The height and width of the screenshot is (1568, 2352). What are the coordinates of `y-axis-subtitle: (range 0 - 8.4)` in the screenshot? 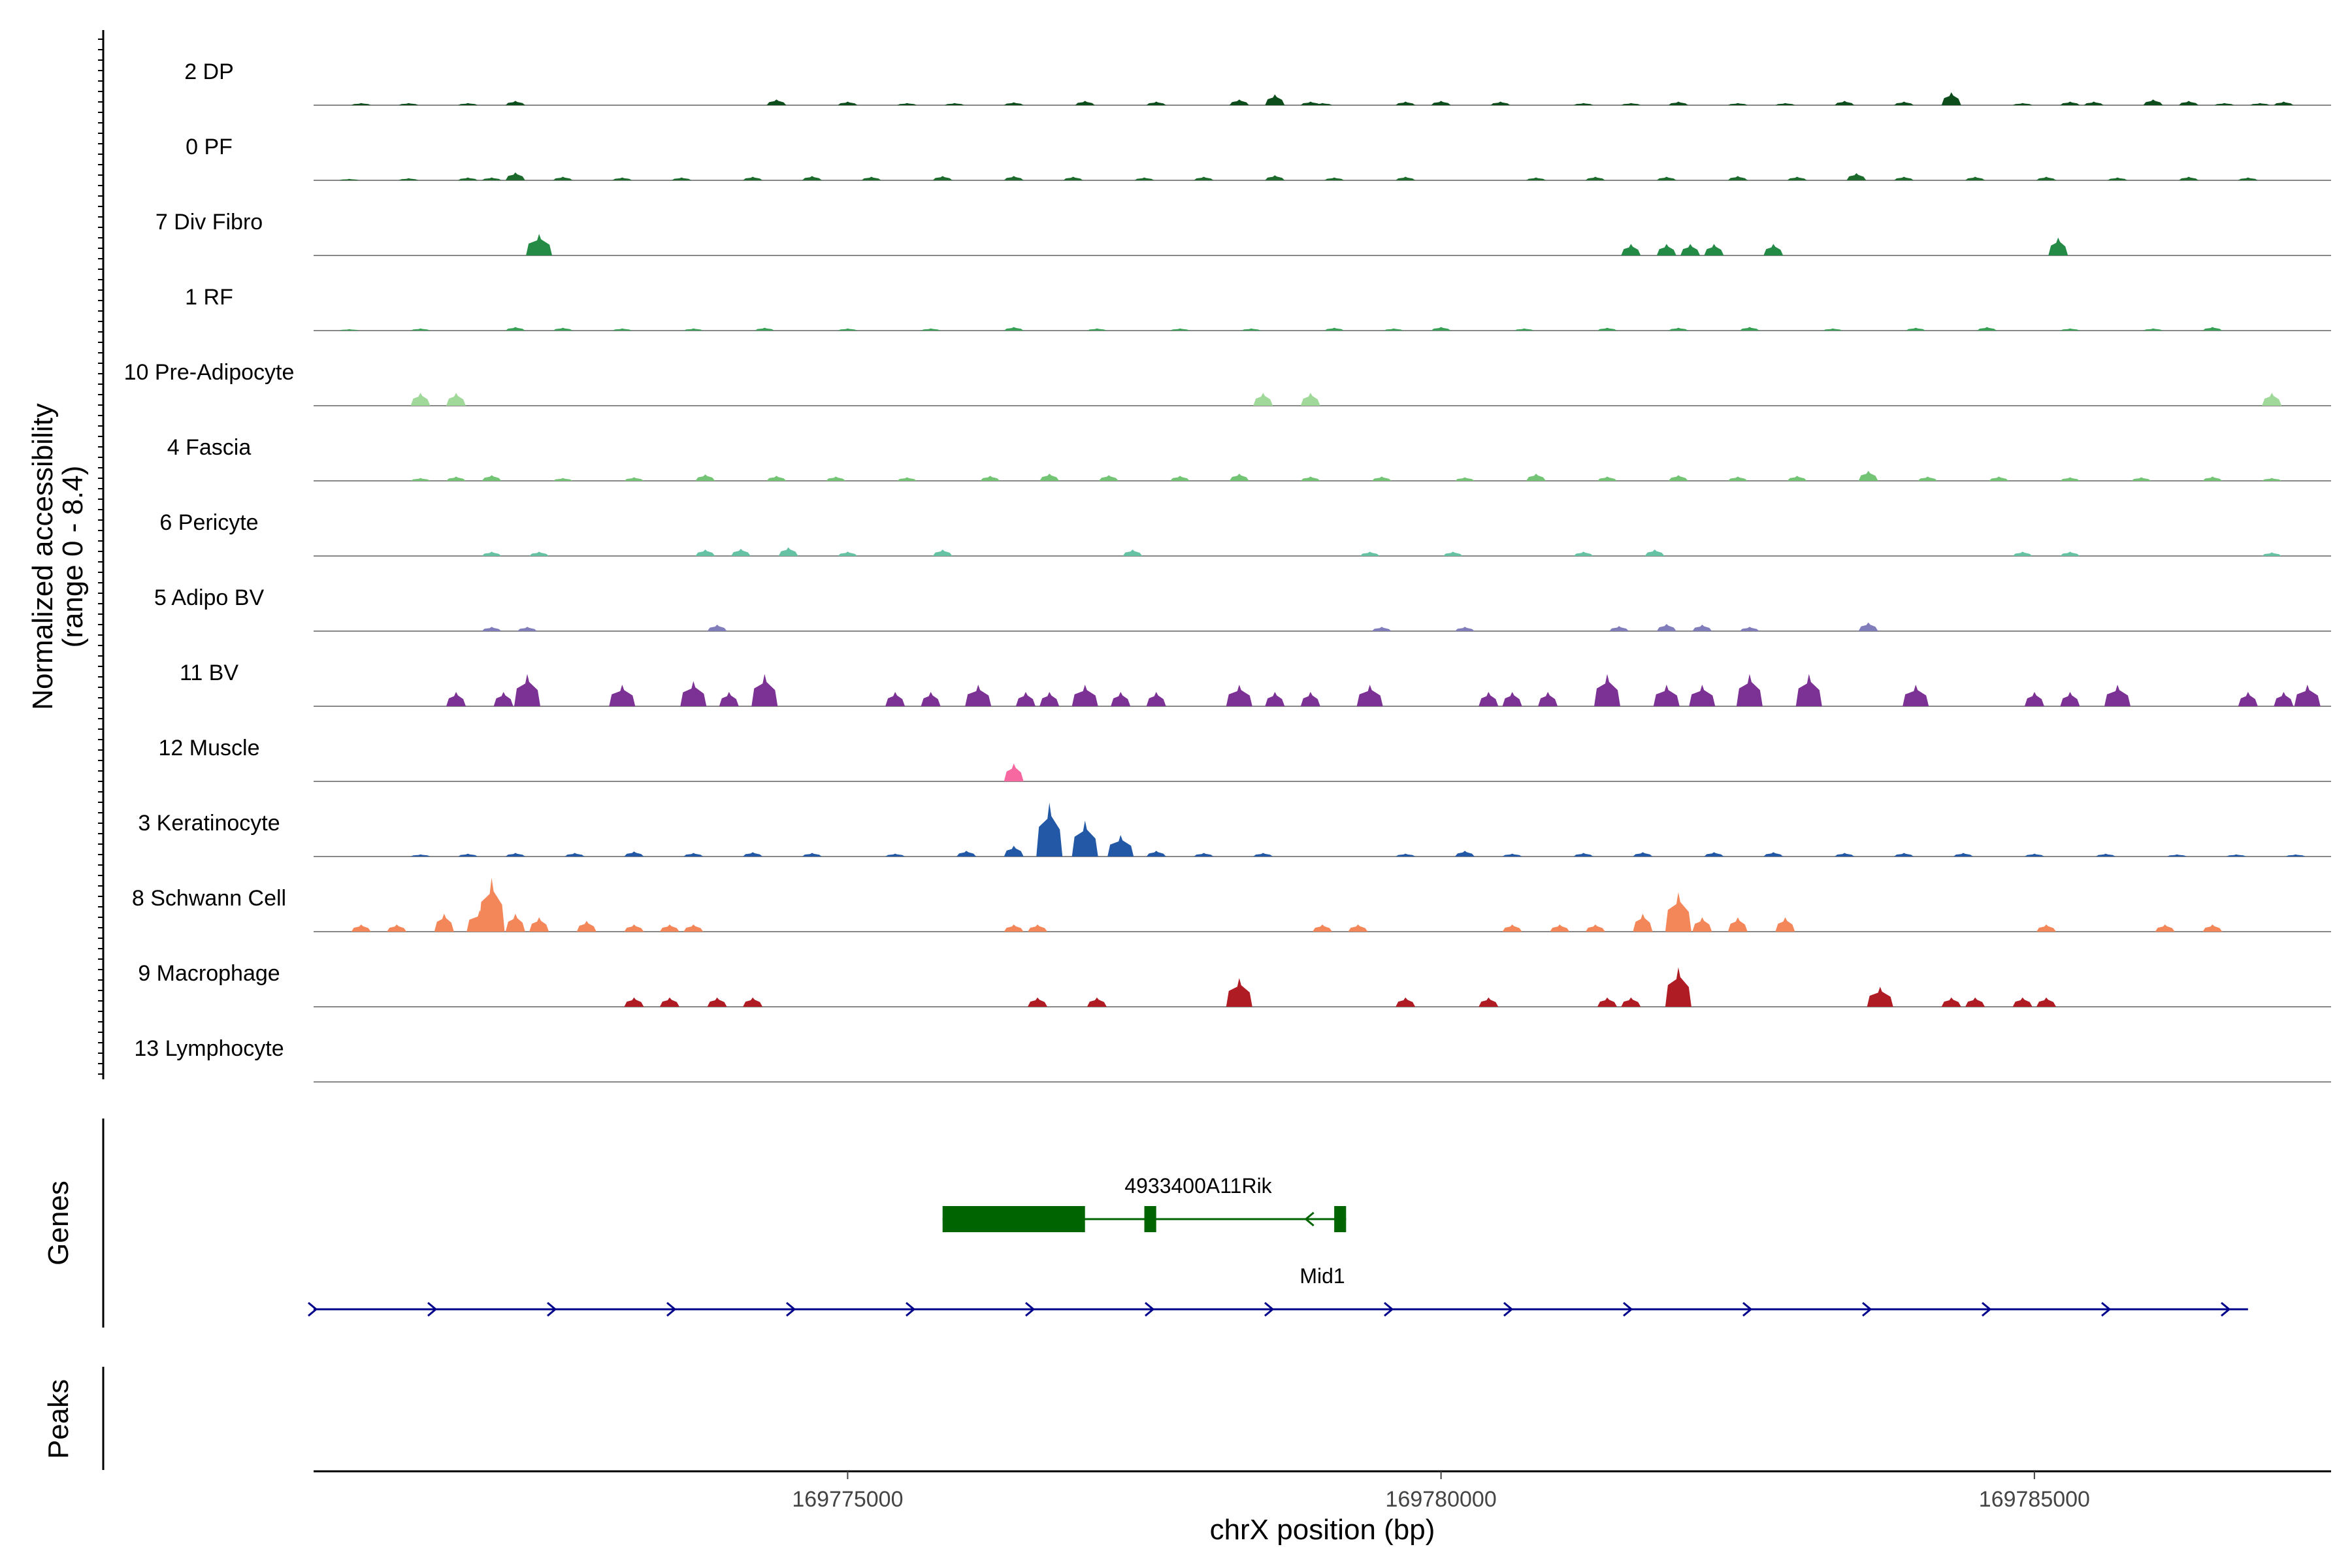 It's located at (73, 557).